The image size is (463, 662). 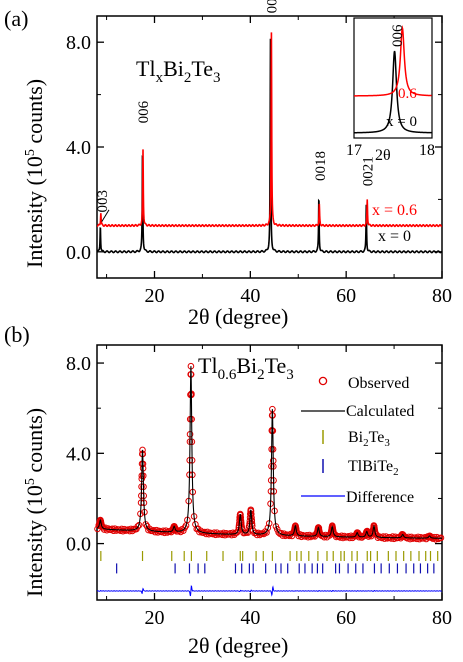 I want to click on panel-a-xtick-label: 80, so click(x=442, y=296).